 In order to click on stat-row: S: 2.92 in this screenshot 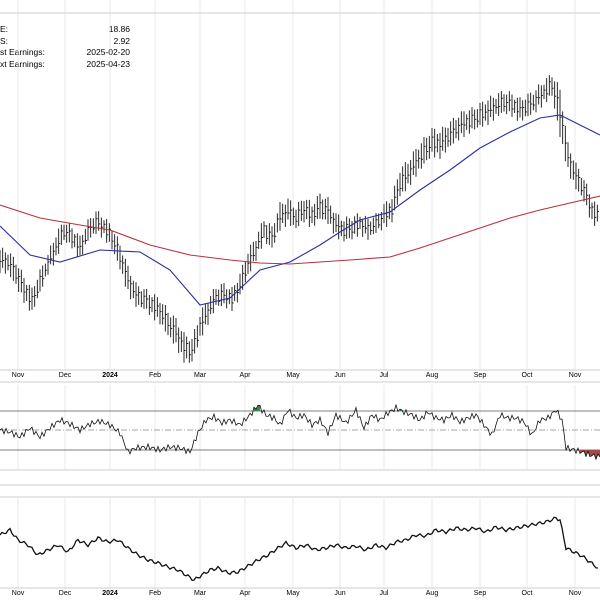, I will do `click(65, 42)`.